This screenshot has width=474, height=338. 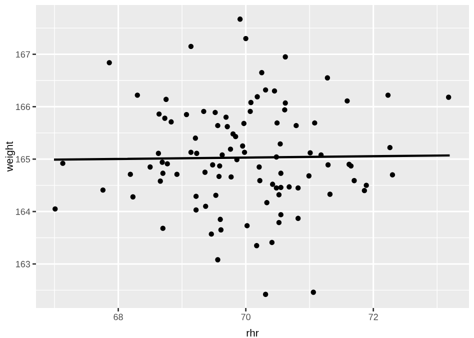 I want to click on y-tick-label: 165, so click(x=23, y=159).